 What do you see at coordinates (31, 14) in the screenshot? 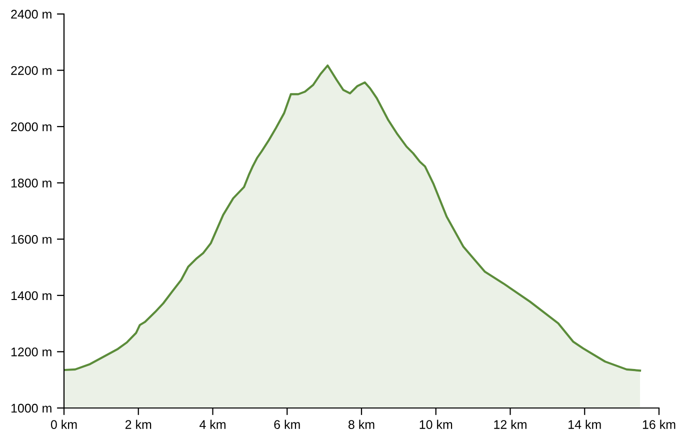
I see `y-tick-label: 2400 m` at bounding box center [31, 14].